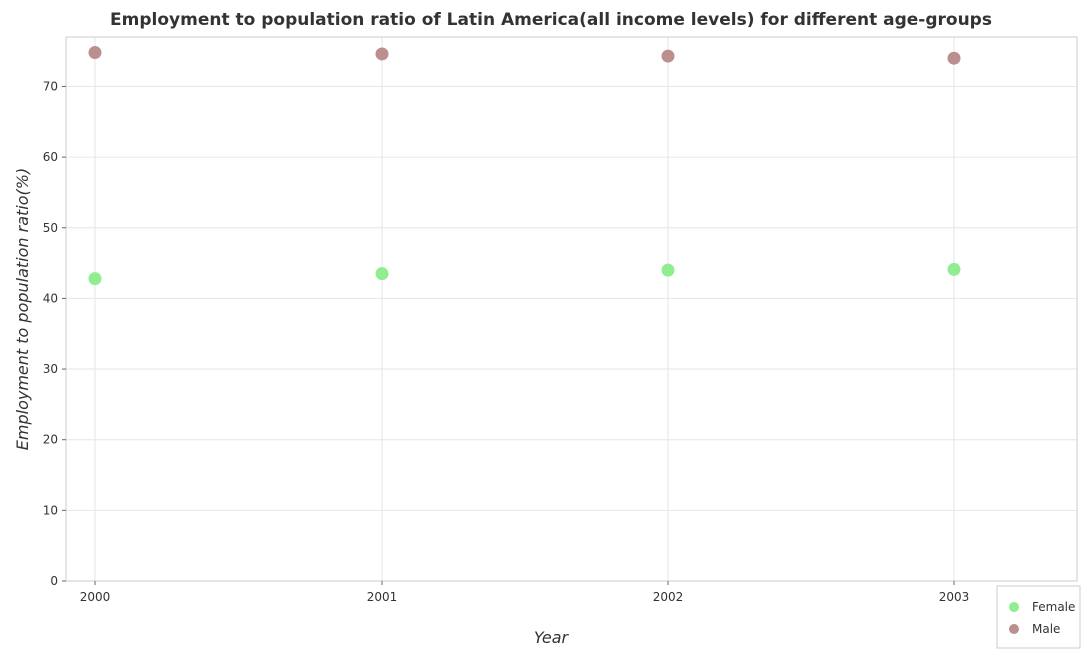 This screenshot has height=654, width=1083. Describe the element at coordinates (1014, 607) in the screenshot. I see `legend-marker-female` at that location.